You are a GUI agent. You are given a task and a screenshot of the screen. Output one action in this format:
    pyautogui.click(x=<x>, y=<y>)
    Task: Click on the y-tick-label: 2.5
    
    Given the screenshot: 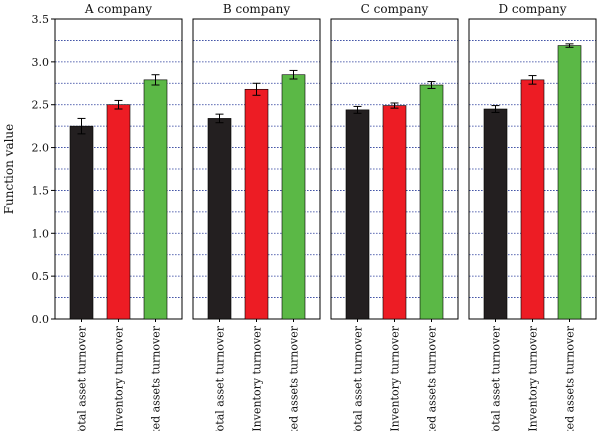 What is the action you would take?
    pyautogui.click(x=41, y=105)
    